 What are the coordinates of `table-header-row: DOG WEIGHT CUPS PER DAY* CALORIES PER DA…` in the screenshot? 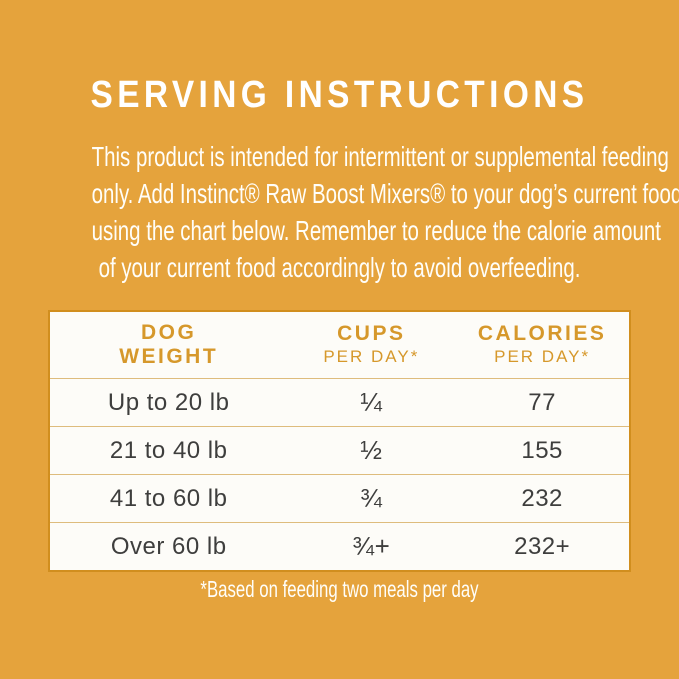 It's located at (339, 345).